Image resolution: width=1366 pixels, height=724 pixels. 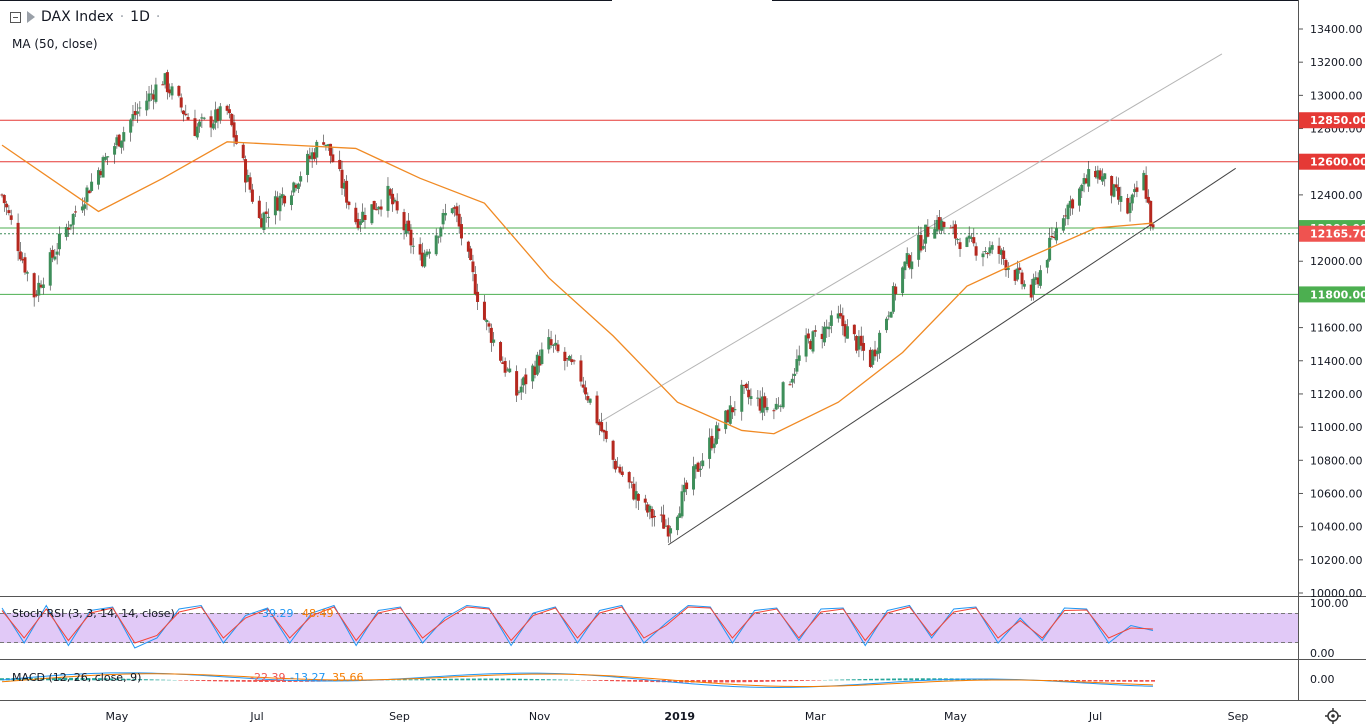 I want to click on stoch-D-line, so click(x=577, y=625).